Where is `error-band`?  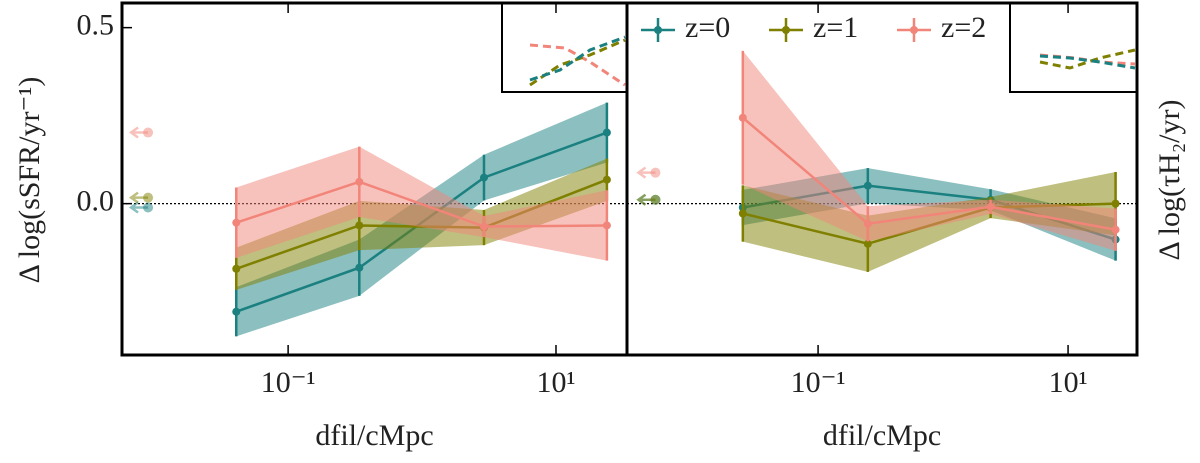
error-band is located at coordinates (929, 150).